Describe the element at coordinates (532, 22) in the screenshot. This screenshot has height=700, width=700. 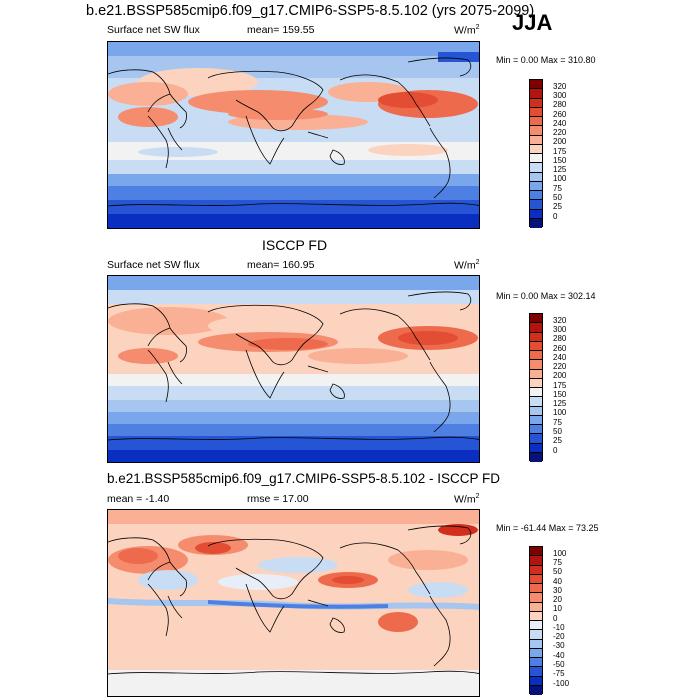
I see `season-label: JJA` at that location.